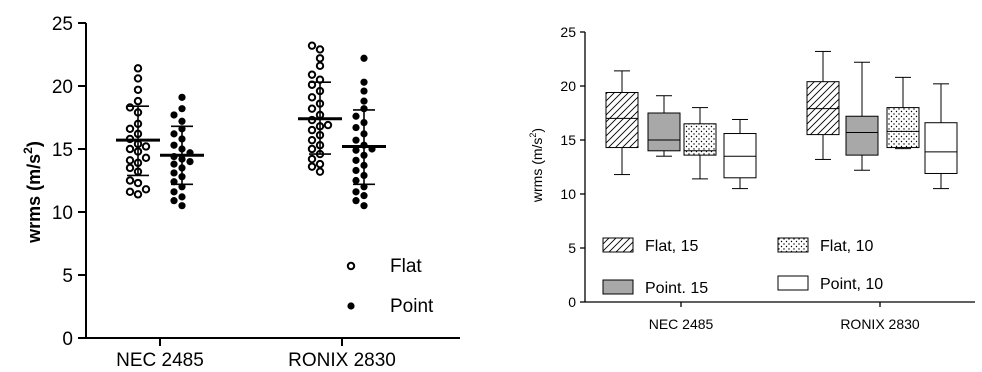 This screenshot has width=982, height=372. I want to click on box-y-axis-label: wrms (m/s2), so click(536, 165).